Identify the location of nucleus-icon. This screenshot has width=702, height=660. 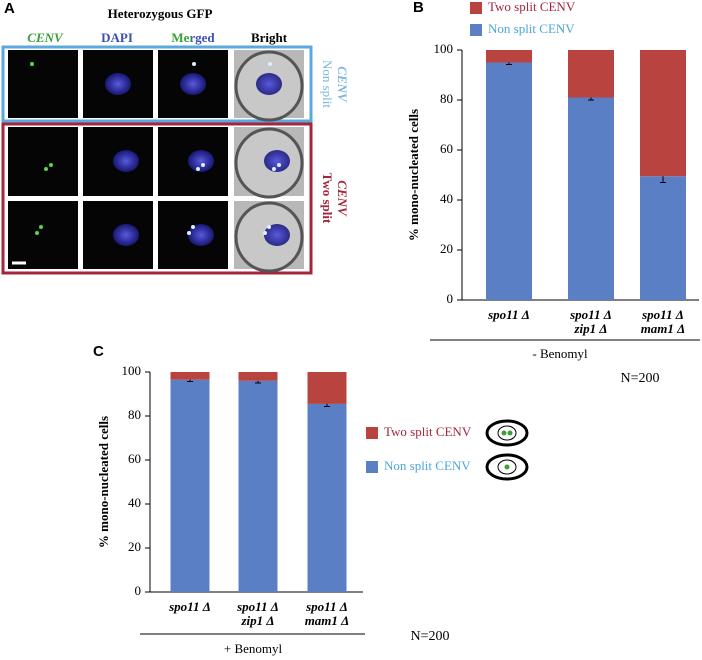
(507, 433).